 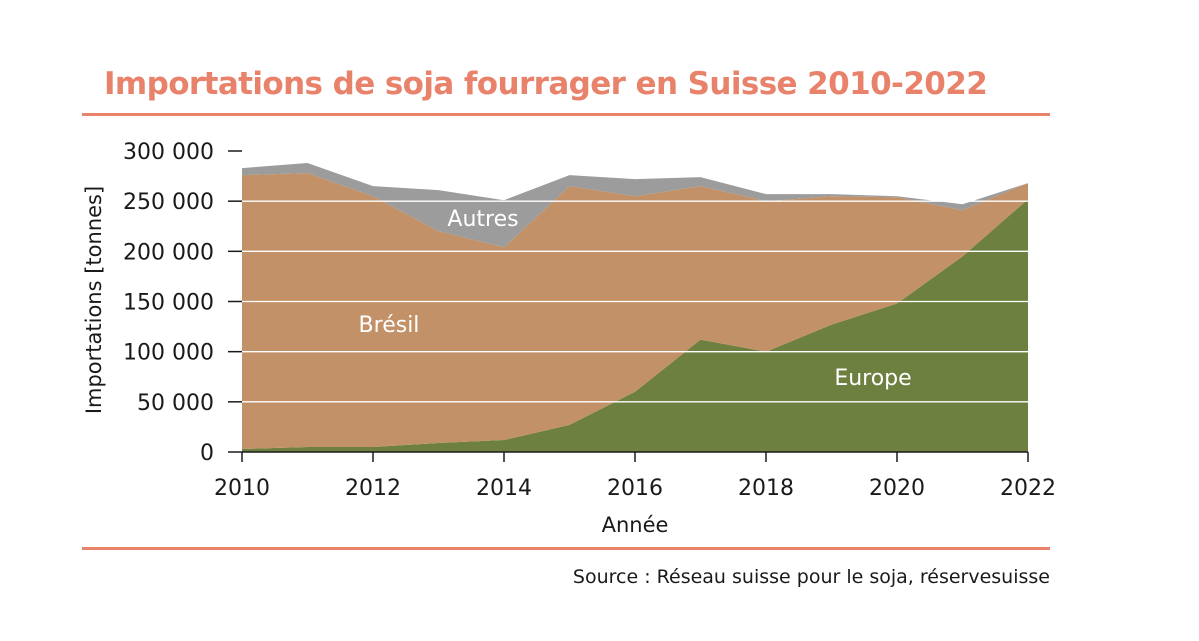 What do you see at coordinates (566, 548) in the screenshot?
I see `footer-rule` at bounding box center [566, 548].